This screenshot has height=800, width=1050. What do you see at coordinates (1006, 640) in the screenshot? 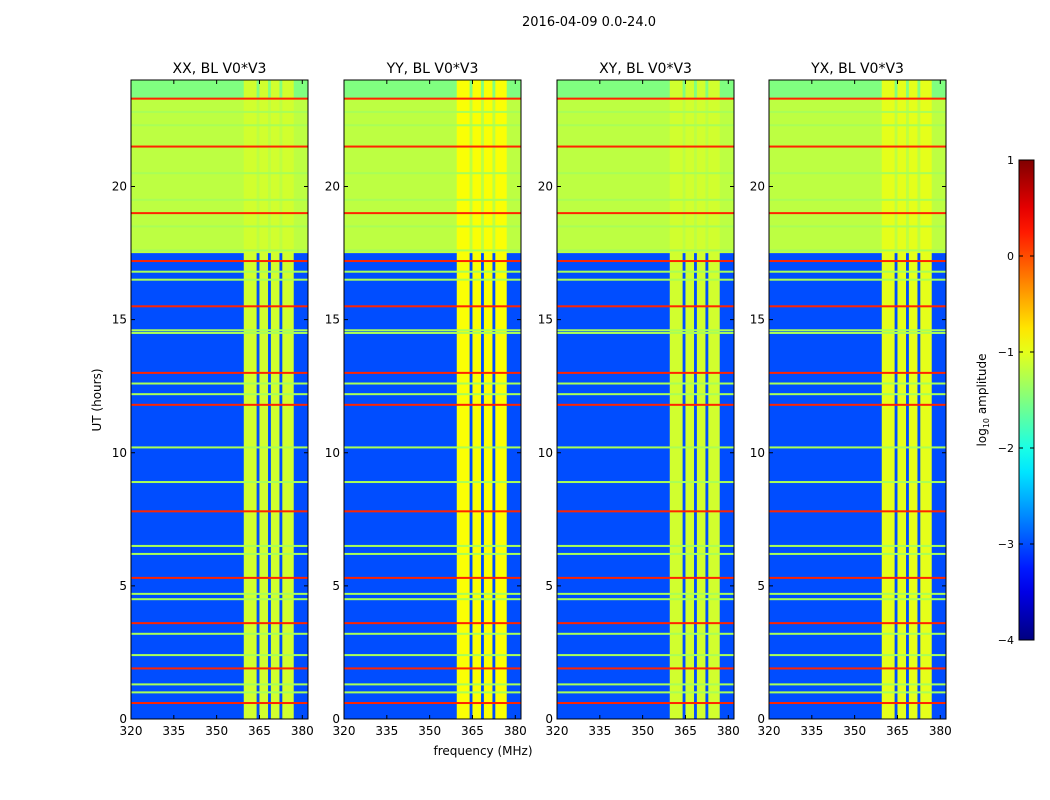
I see `colorbar-tick-label: −4` at bounding box center [1006, 640].